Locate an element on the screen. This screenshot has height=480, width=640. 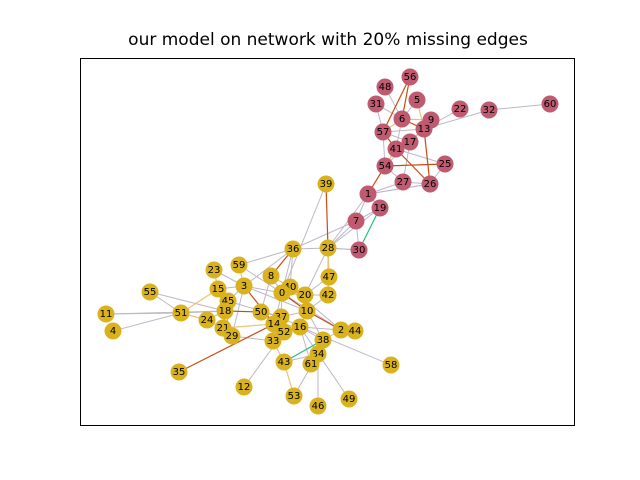
node-label-49: 49 is located at coordinates (349, 399).